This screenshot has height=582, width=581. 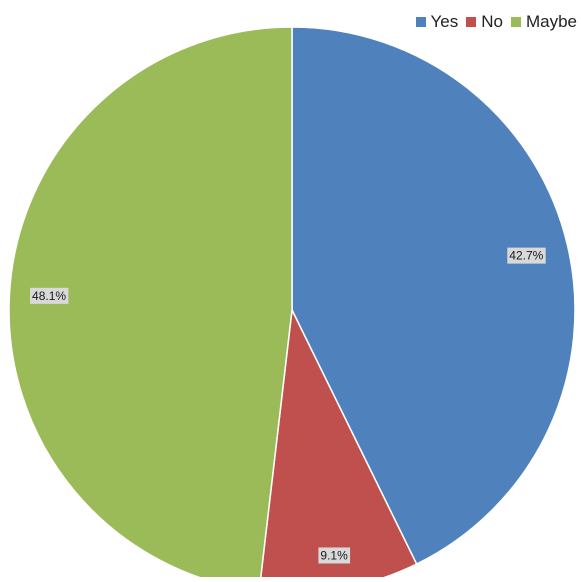 I want to click on legend-label-no: No, so click(x=492, y=21).